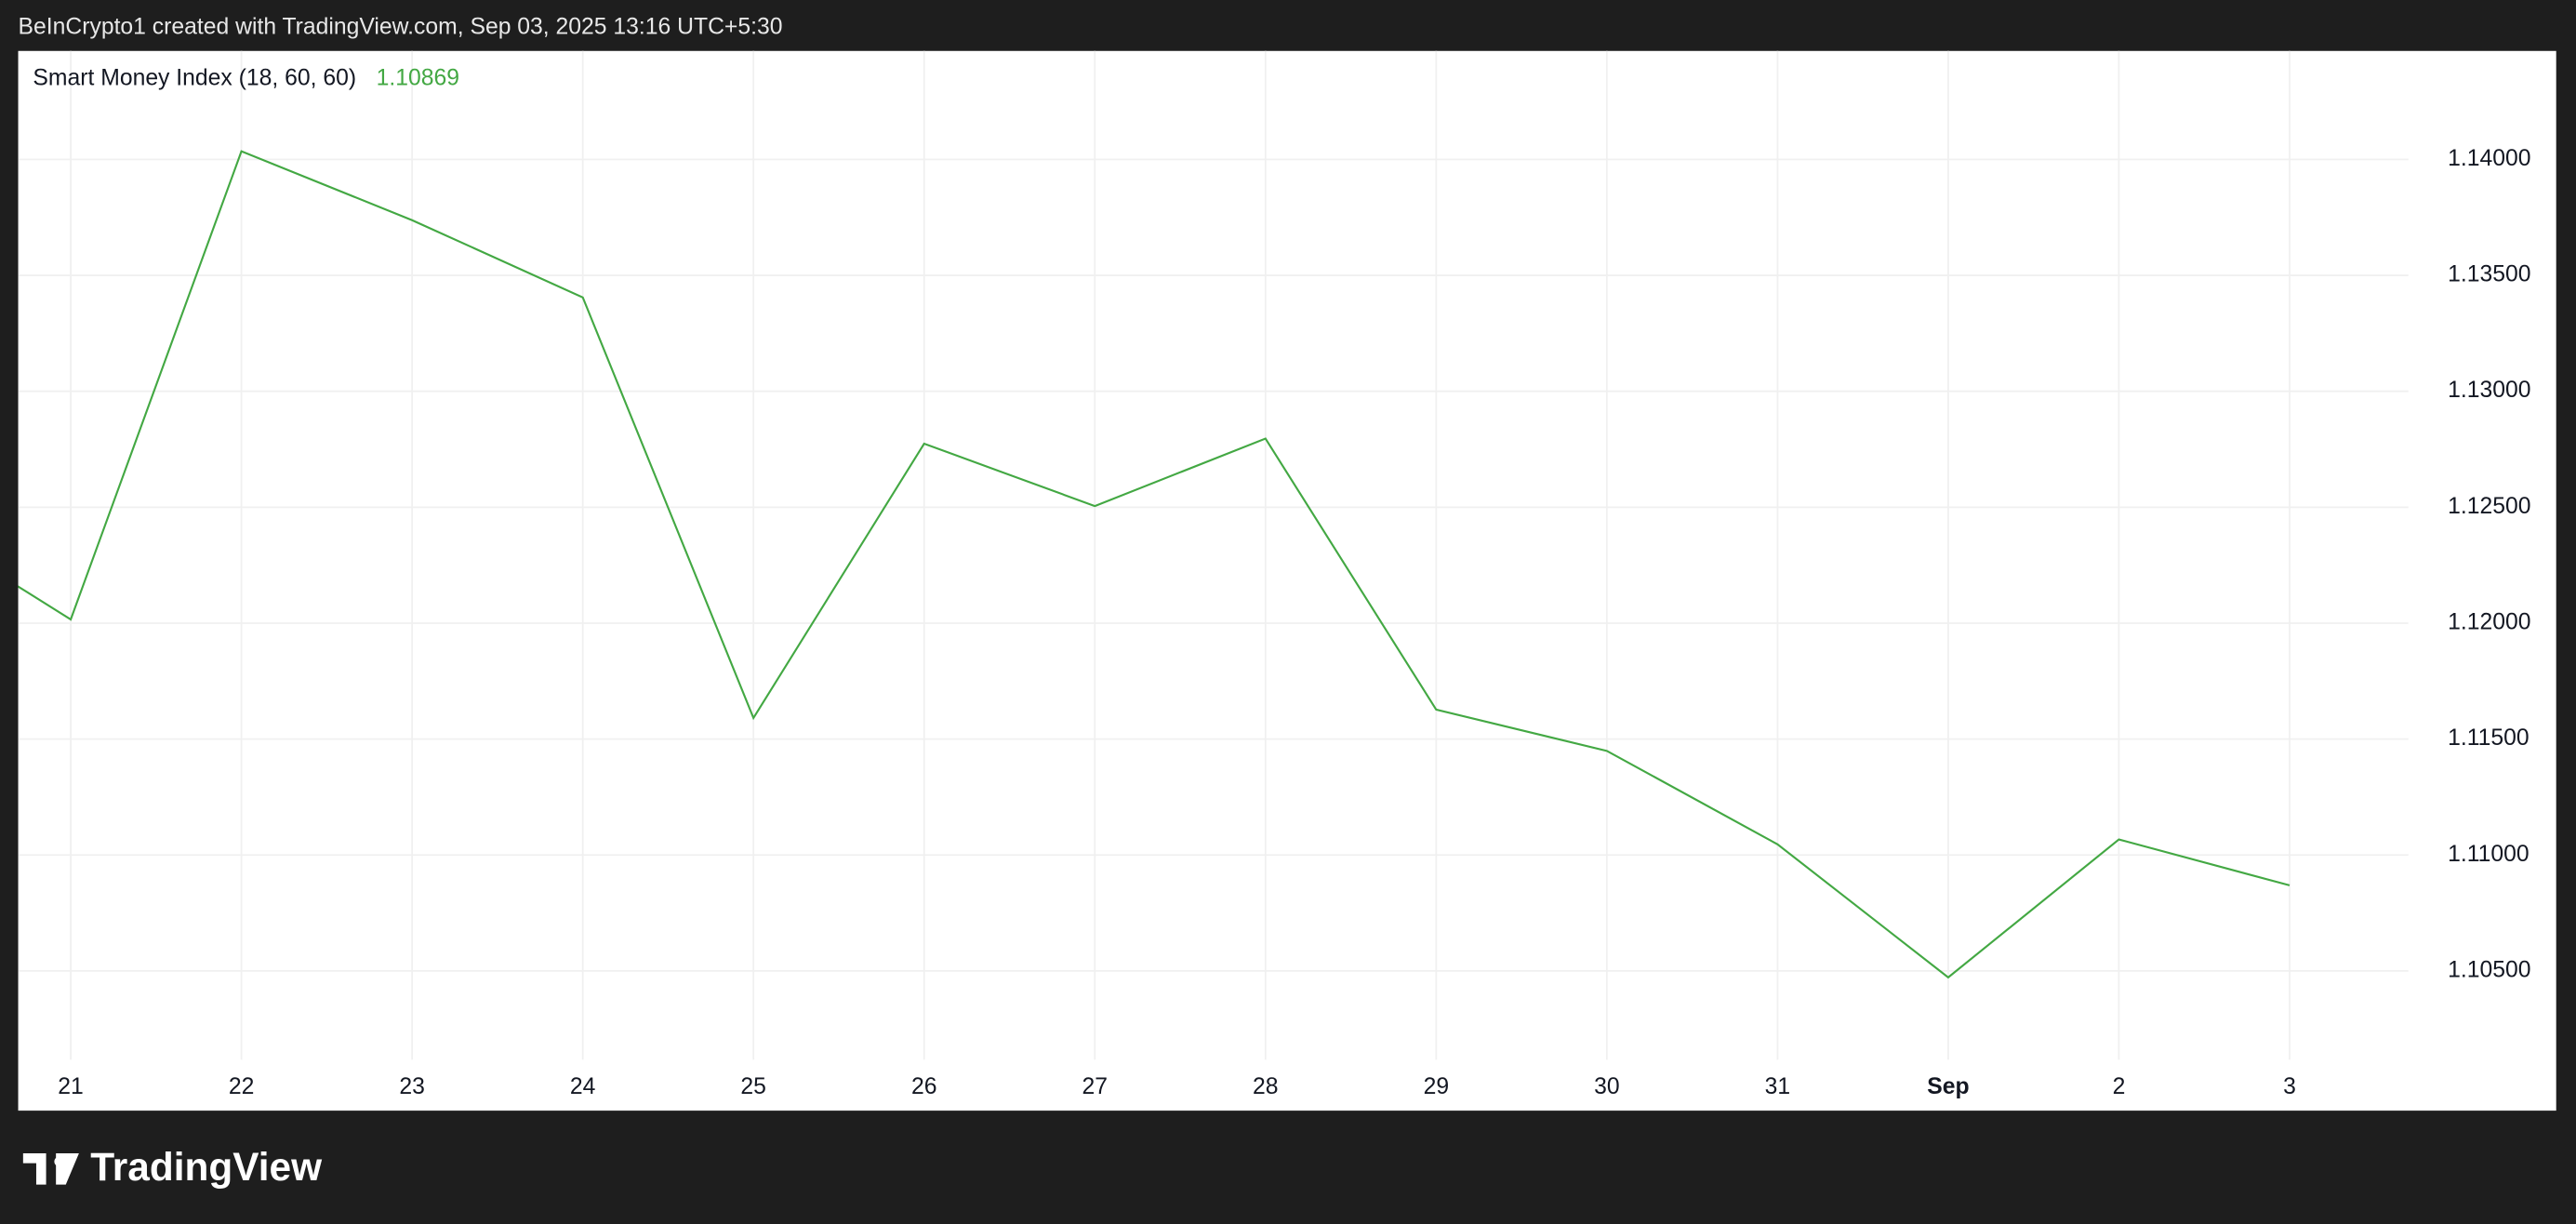  I want to click on y-tick-label: 1.14000, so click(2489, 158).